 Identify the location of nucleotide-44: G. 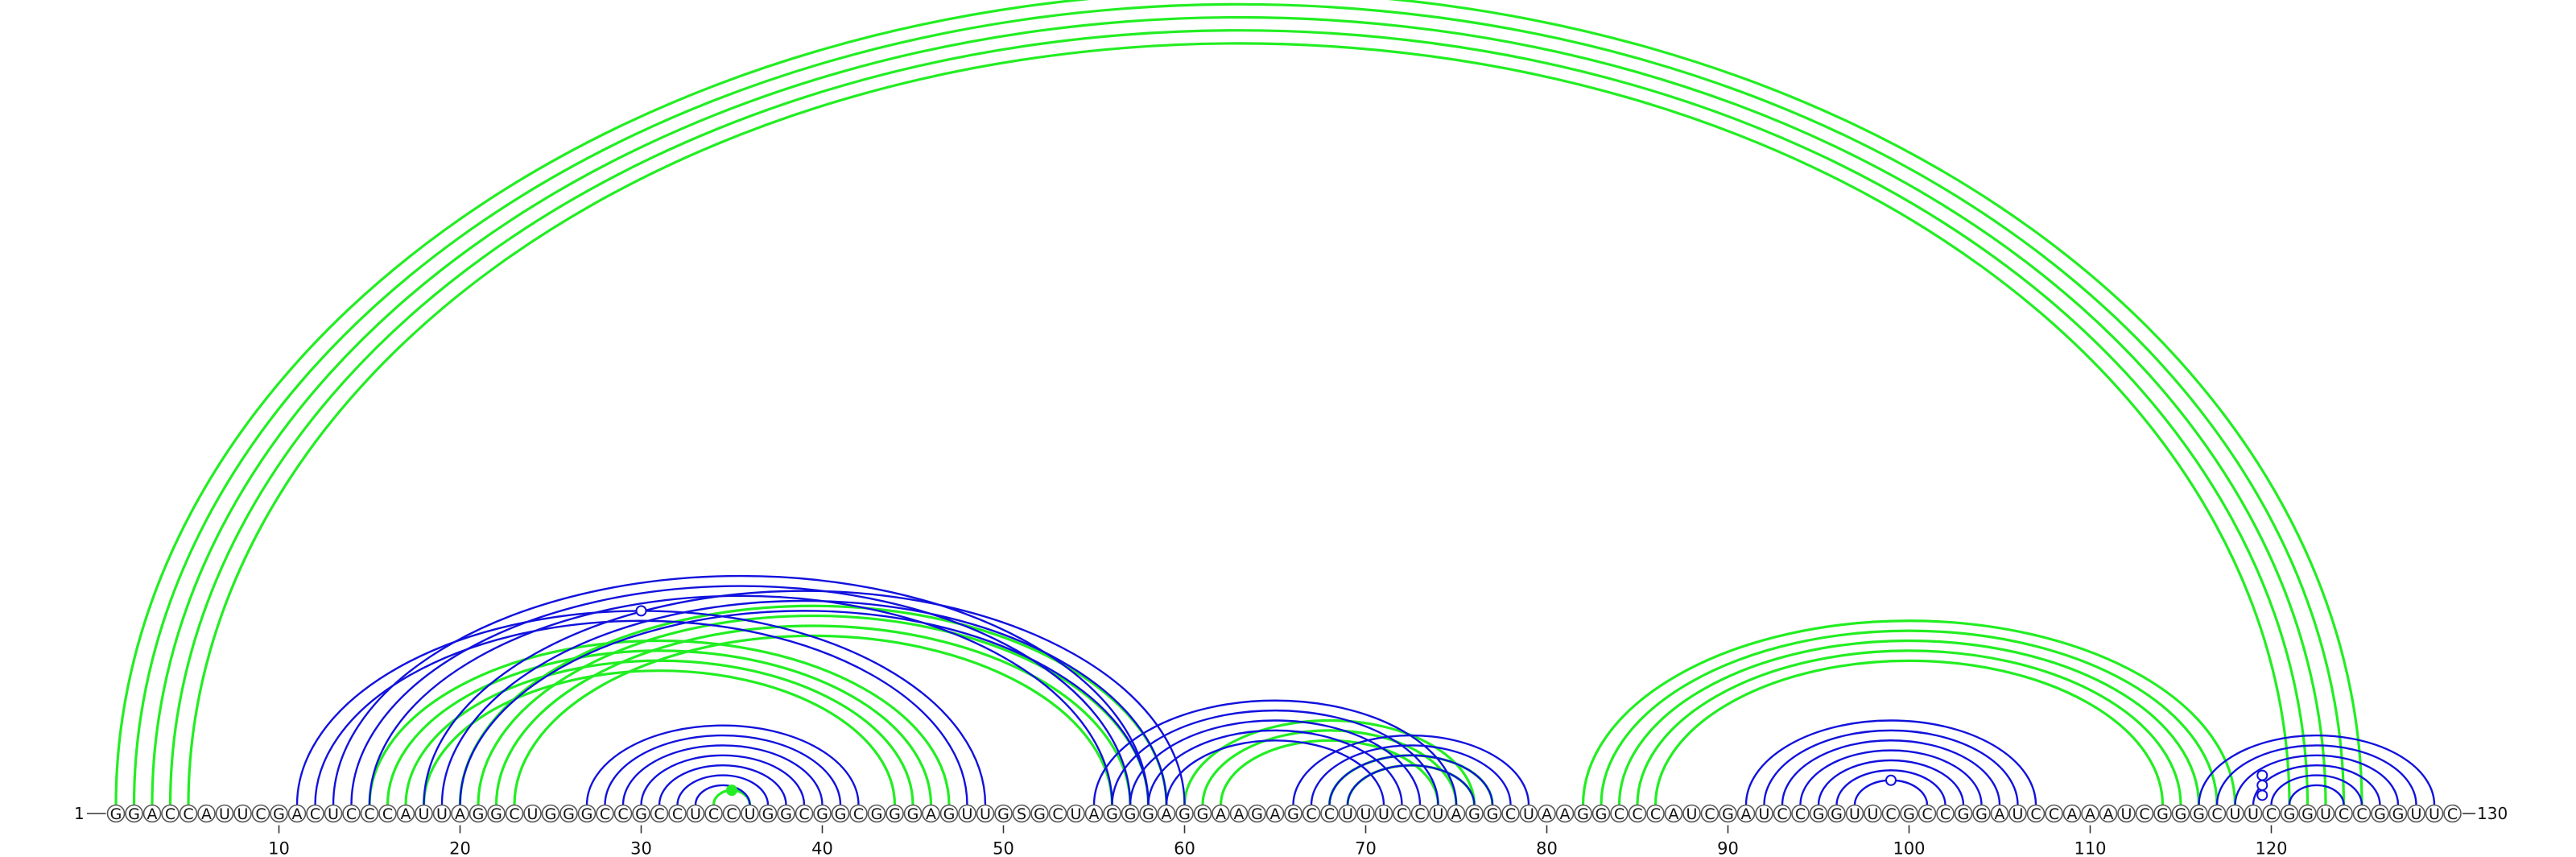
(895, 813).